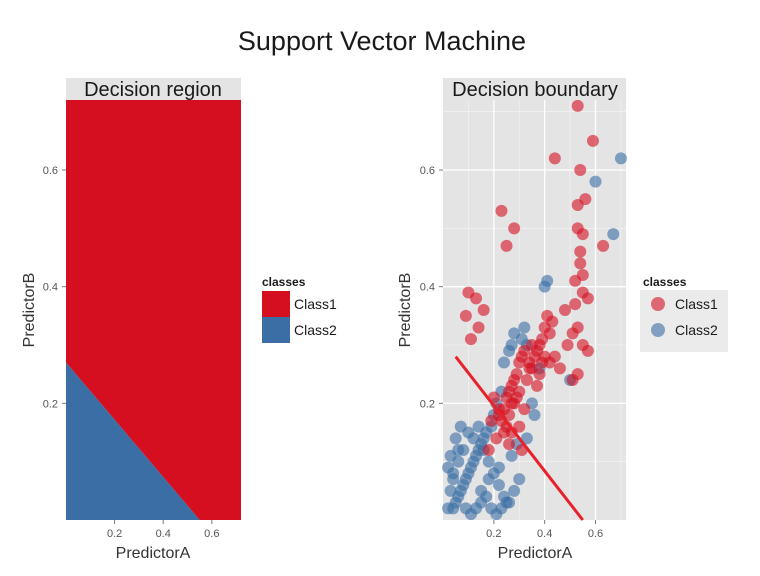 This screenshot has height=576, width=760. I want to click on decision-region-x-ticks: 0.2 0.4 0.6, so click(163, 530).